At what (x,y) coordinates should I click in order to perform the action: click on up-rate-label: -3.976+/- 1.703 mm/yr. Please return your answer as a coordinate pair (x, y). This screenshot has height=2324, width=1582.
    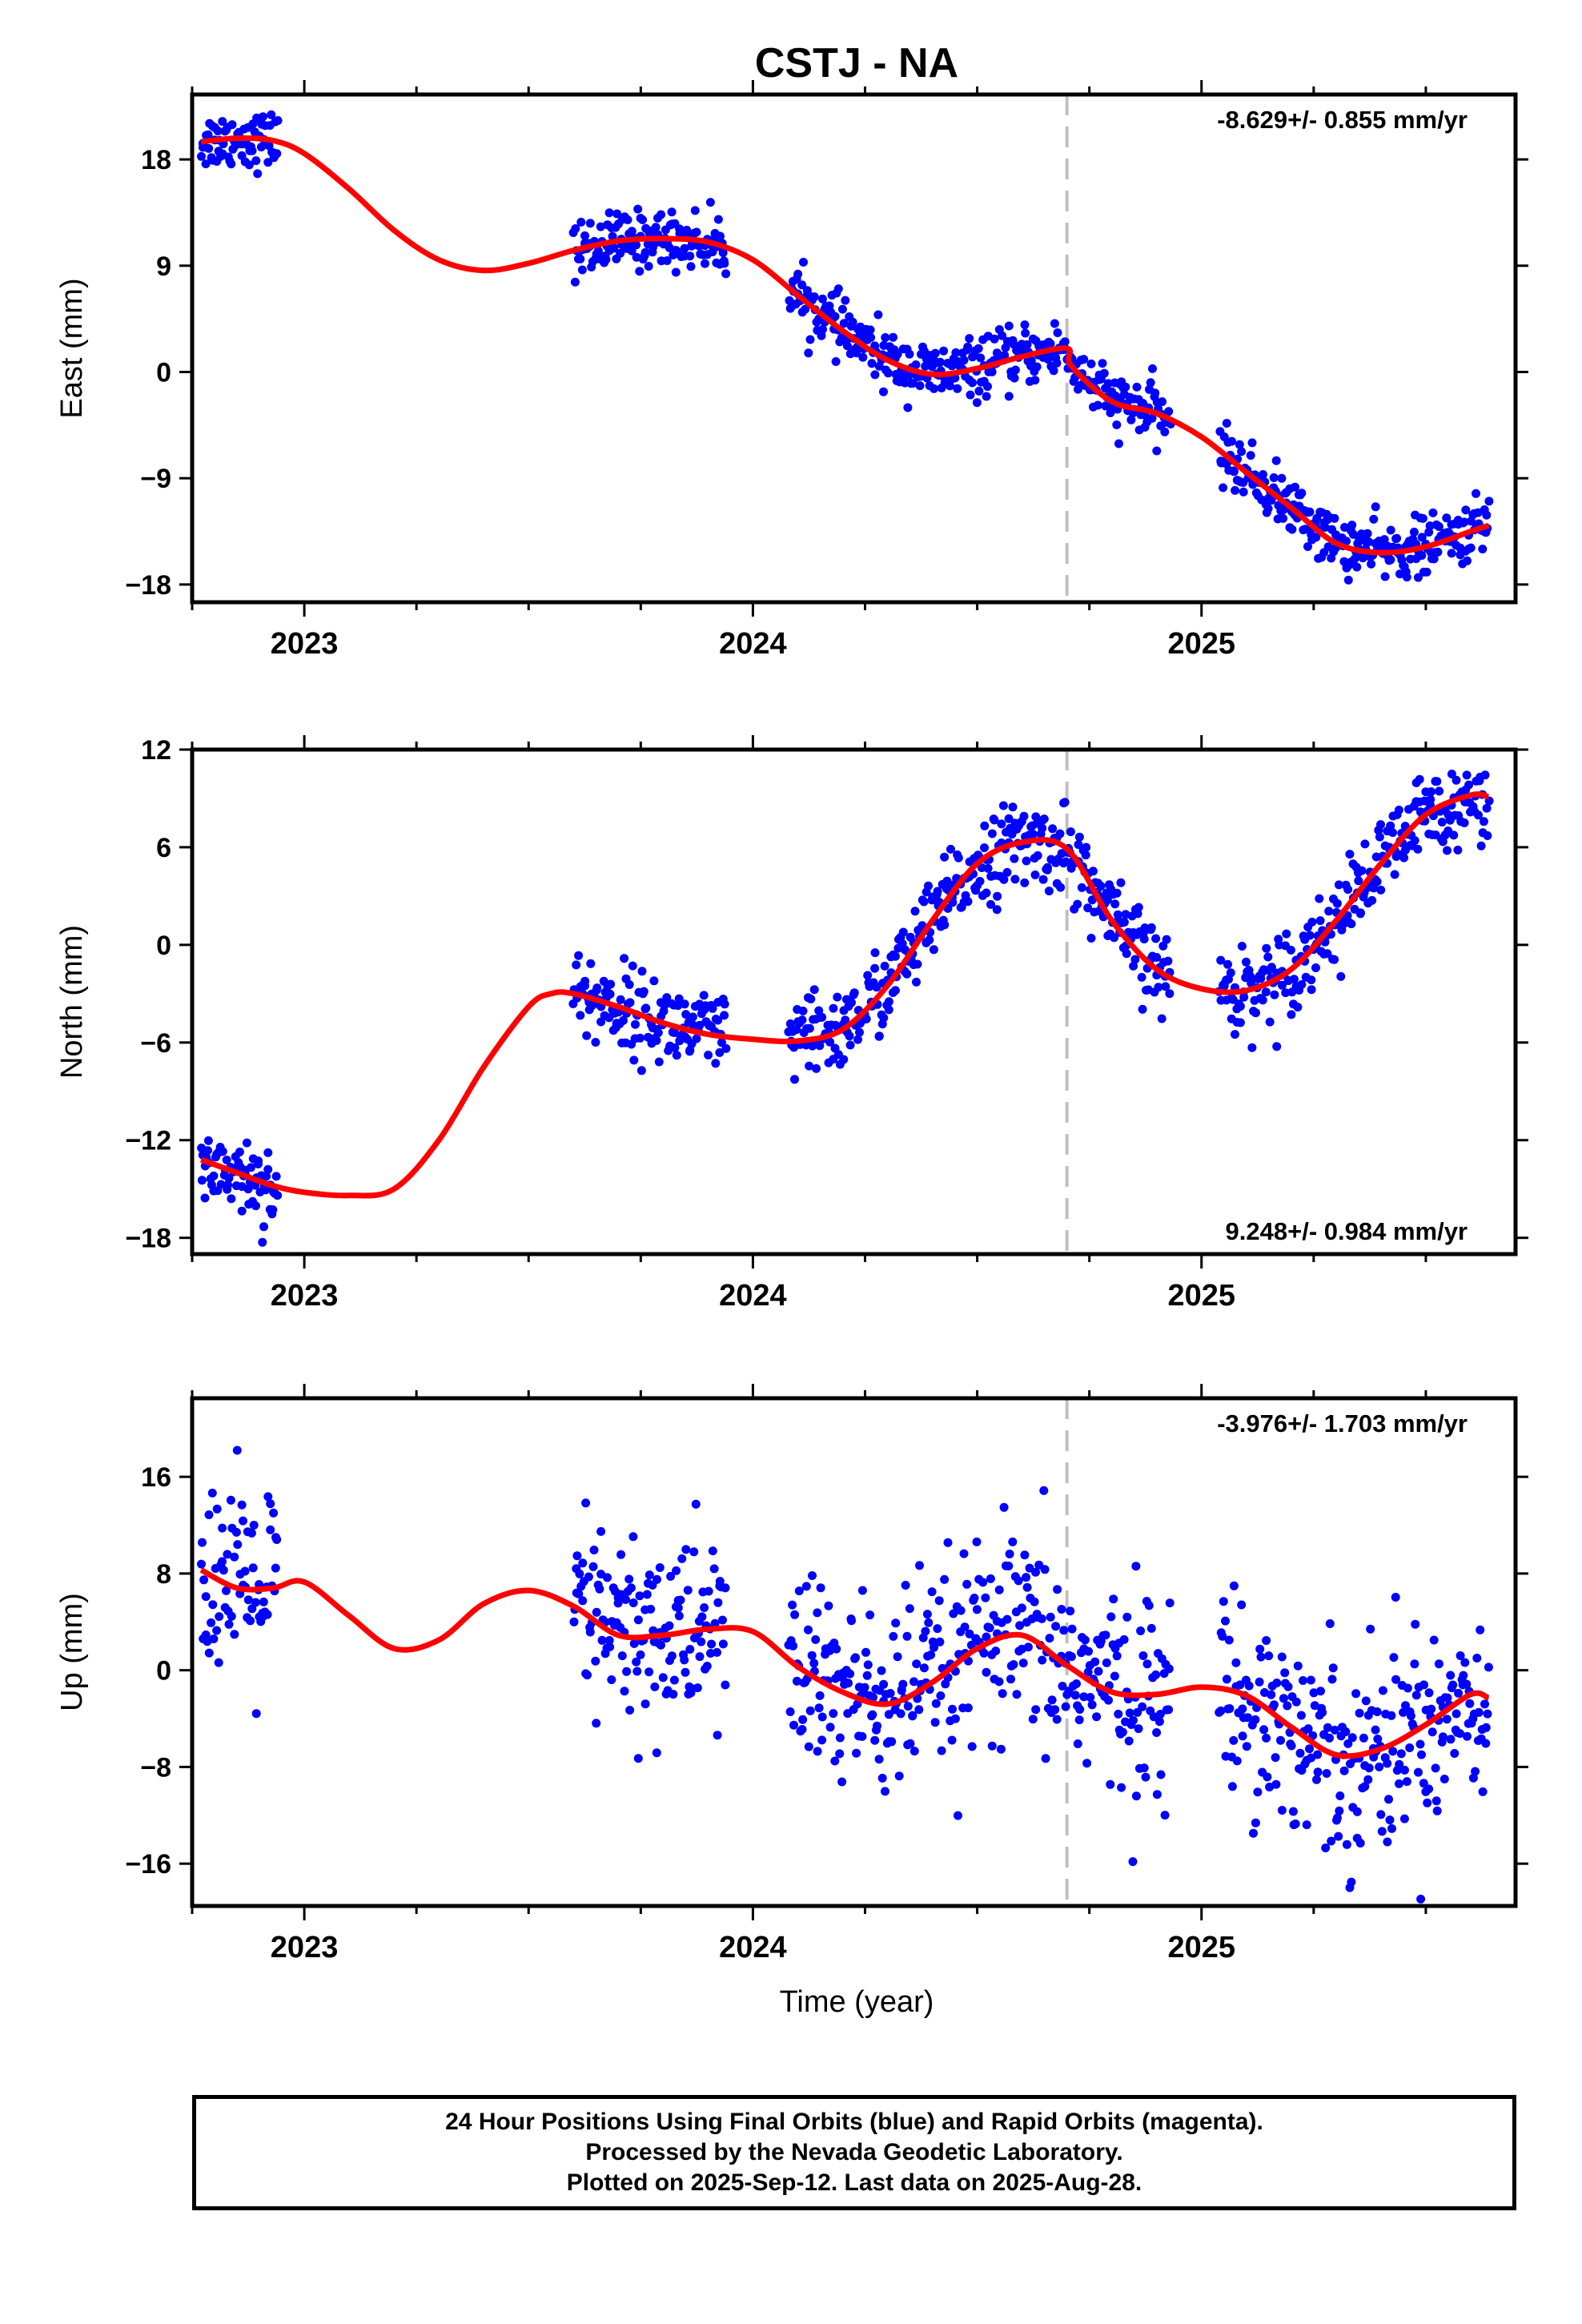
    Looking at the image, I should click on (1342, 1423).